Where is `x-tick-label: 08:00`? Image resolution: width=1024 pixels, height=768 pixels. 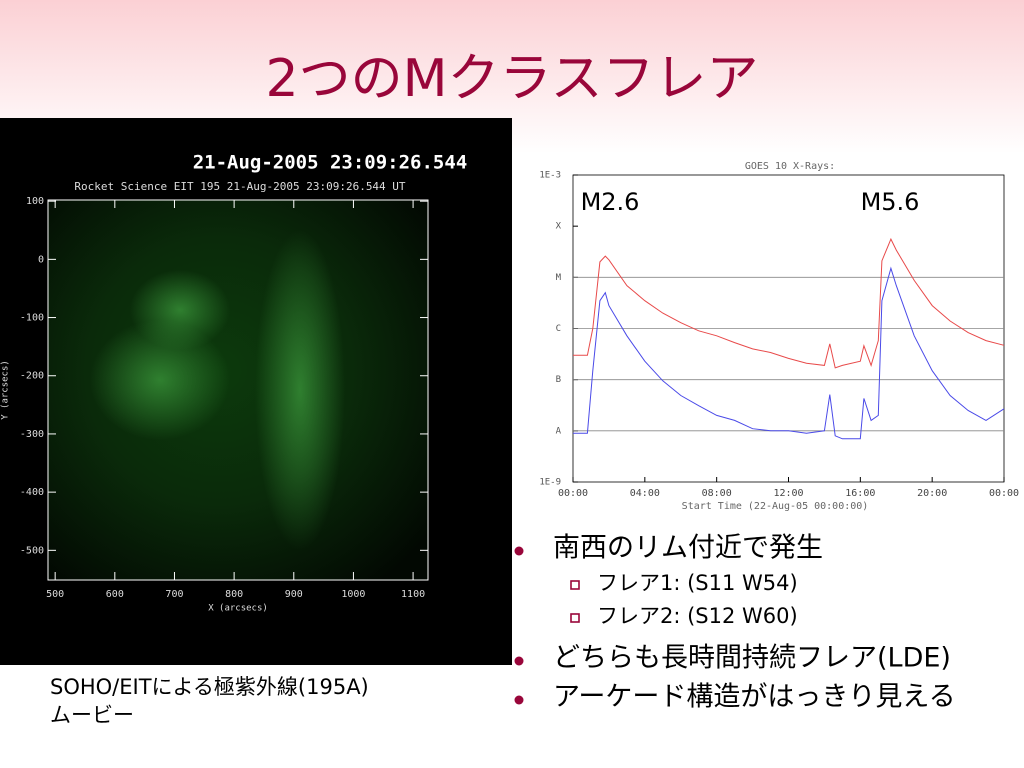
x-tick-label: 08:00 is located at coordinates (717, 493).